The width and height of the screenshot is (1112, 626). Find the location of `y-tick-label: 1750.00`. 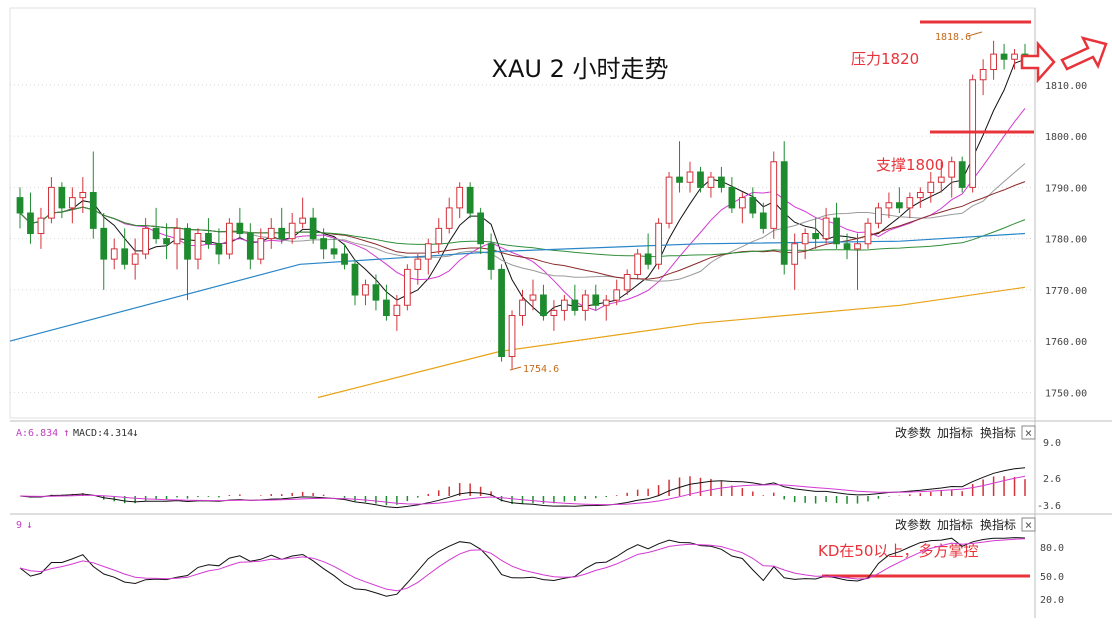

y-tick-label: 1750.00 is located at coordinates (1066, 393).